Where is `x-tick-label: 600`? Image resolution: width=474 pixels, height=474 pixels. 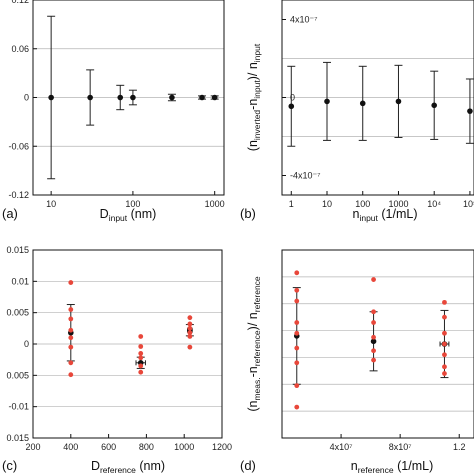 x-tick-label: 600 is located at coordinates (108, 447).